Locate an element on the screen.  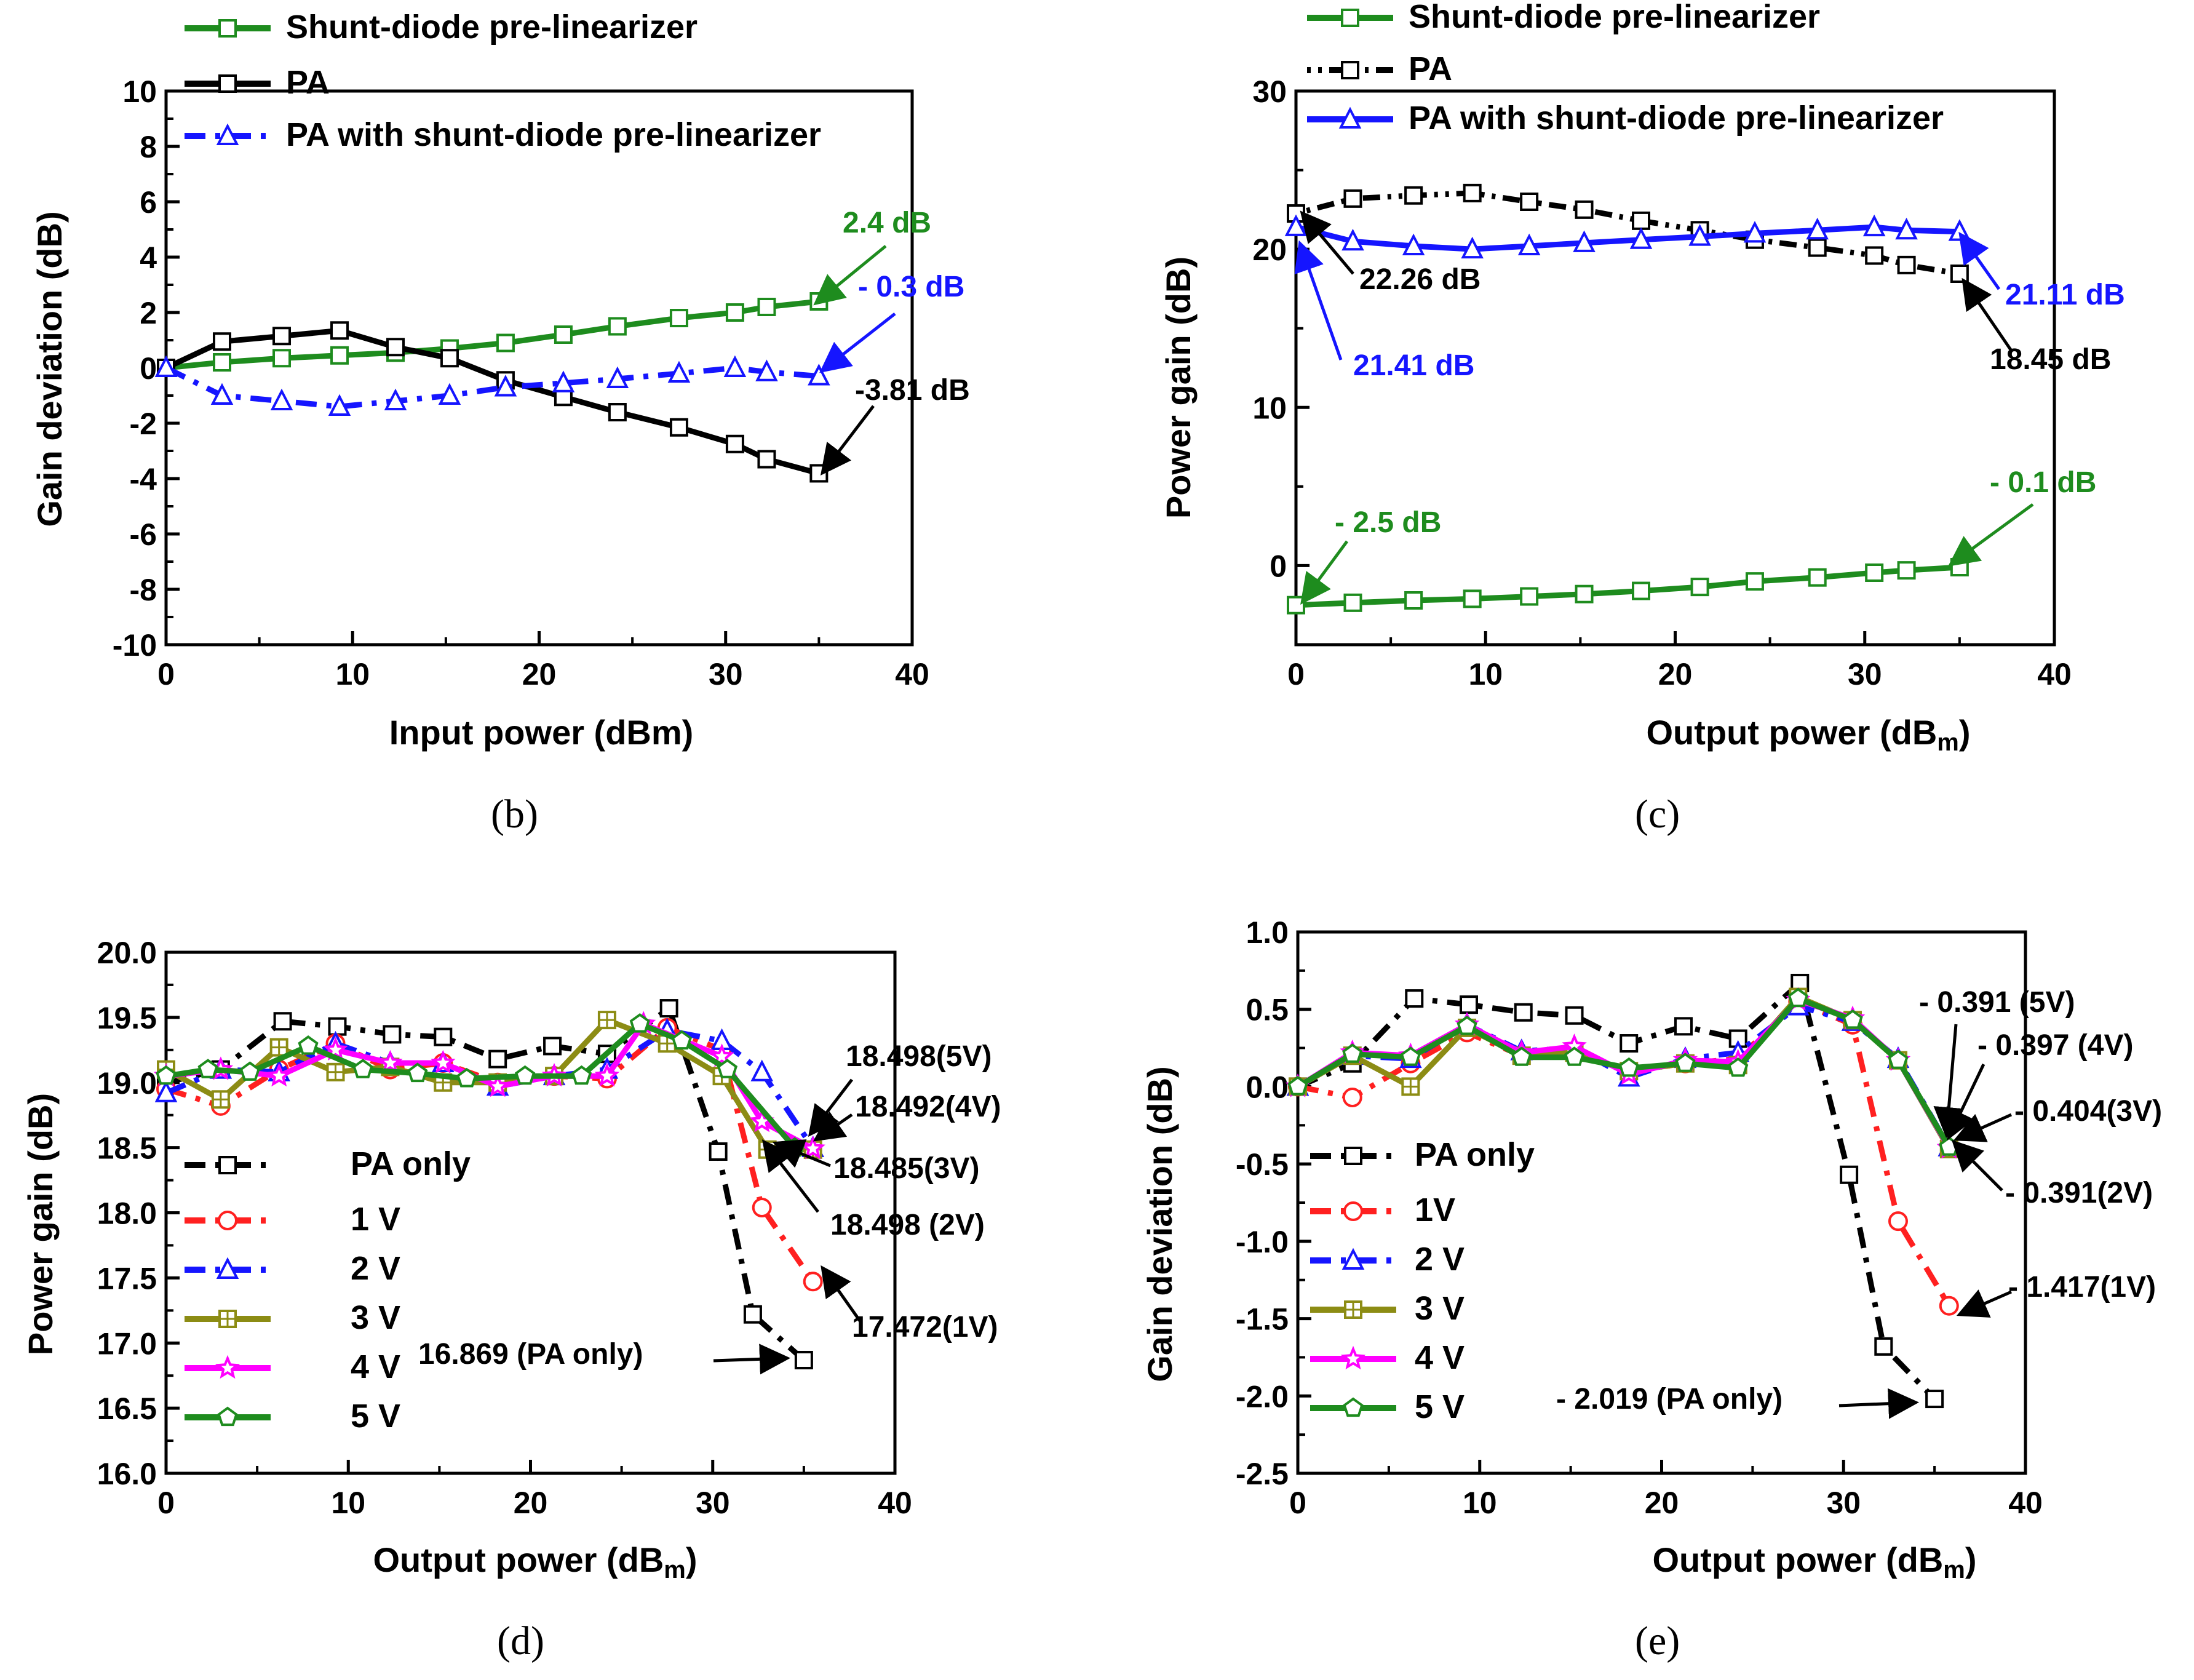
y-tick-label: 8 is located at coordinates (149, 147).